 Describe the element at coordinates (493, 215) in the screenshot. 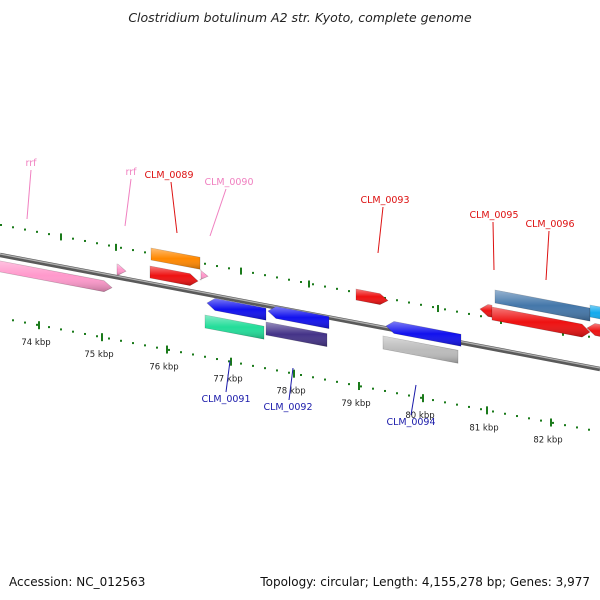

I see `gene-label: CLM_0095` at that location.